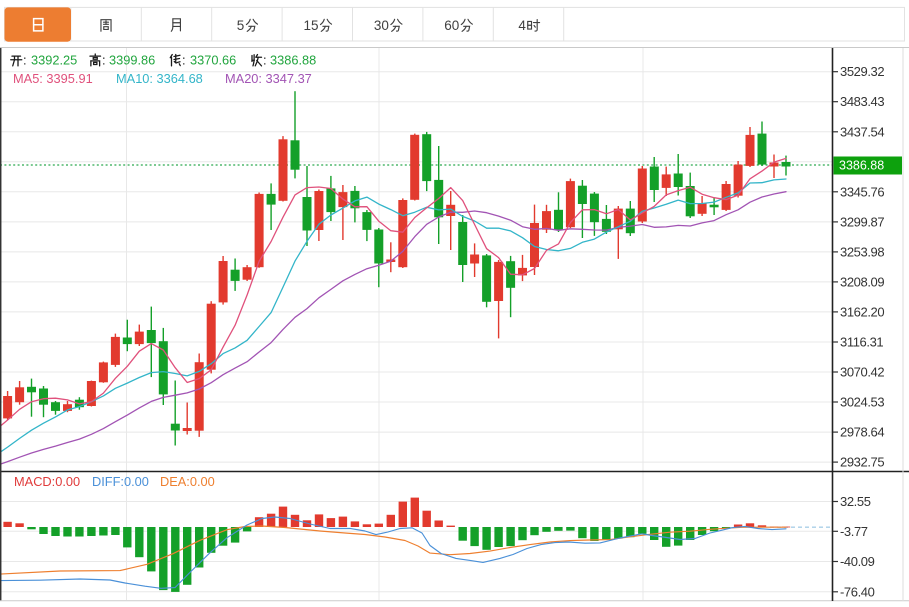 The height and width of the screenshot is (607, 909). Describe the element at coordinates (522, 25) in the screenshot. I see `svg-text: 4` at that location.